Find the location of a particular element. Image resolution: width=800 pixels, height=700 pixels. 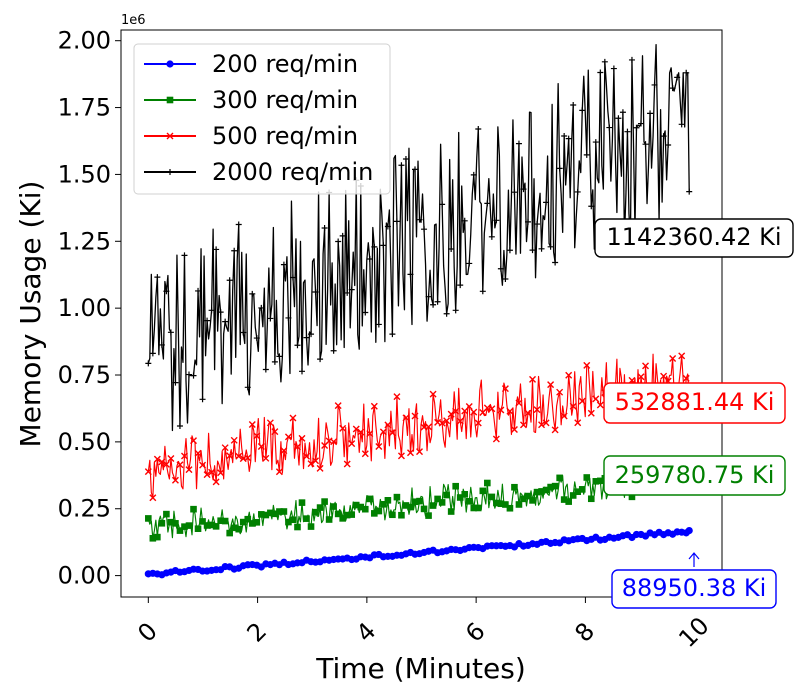

y-tick-label: 1.25 is located at coordinates (84, 241).